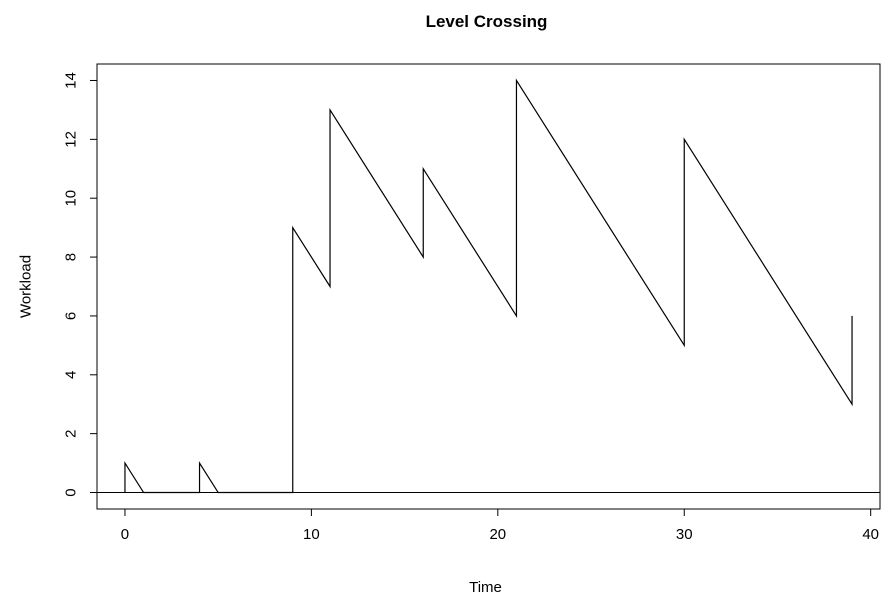 The width and height of the screenshot is (882, 599). What do you see at coordinates (71, 316) in the screenshot?
I see `y-tick-label: 6` at bounding box center [71, 316].